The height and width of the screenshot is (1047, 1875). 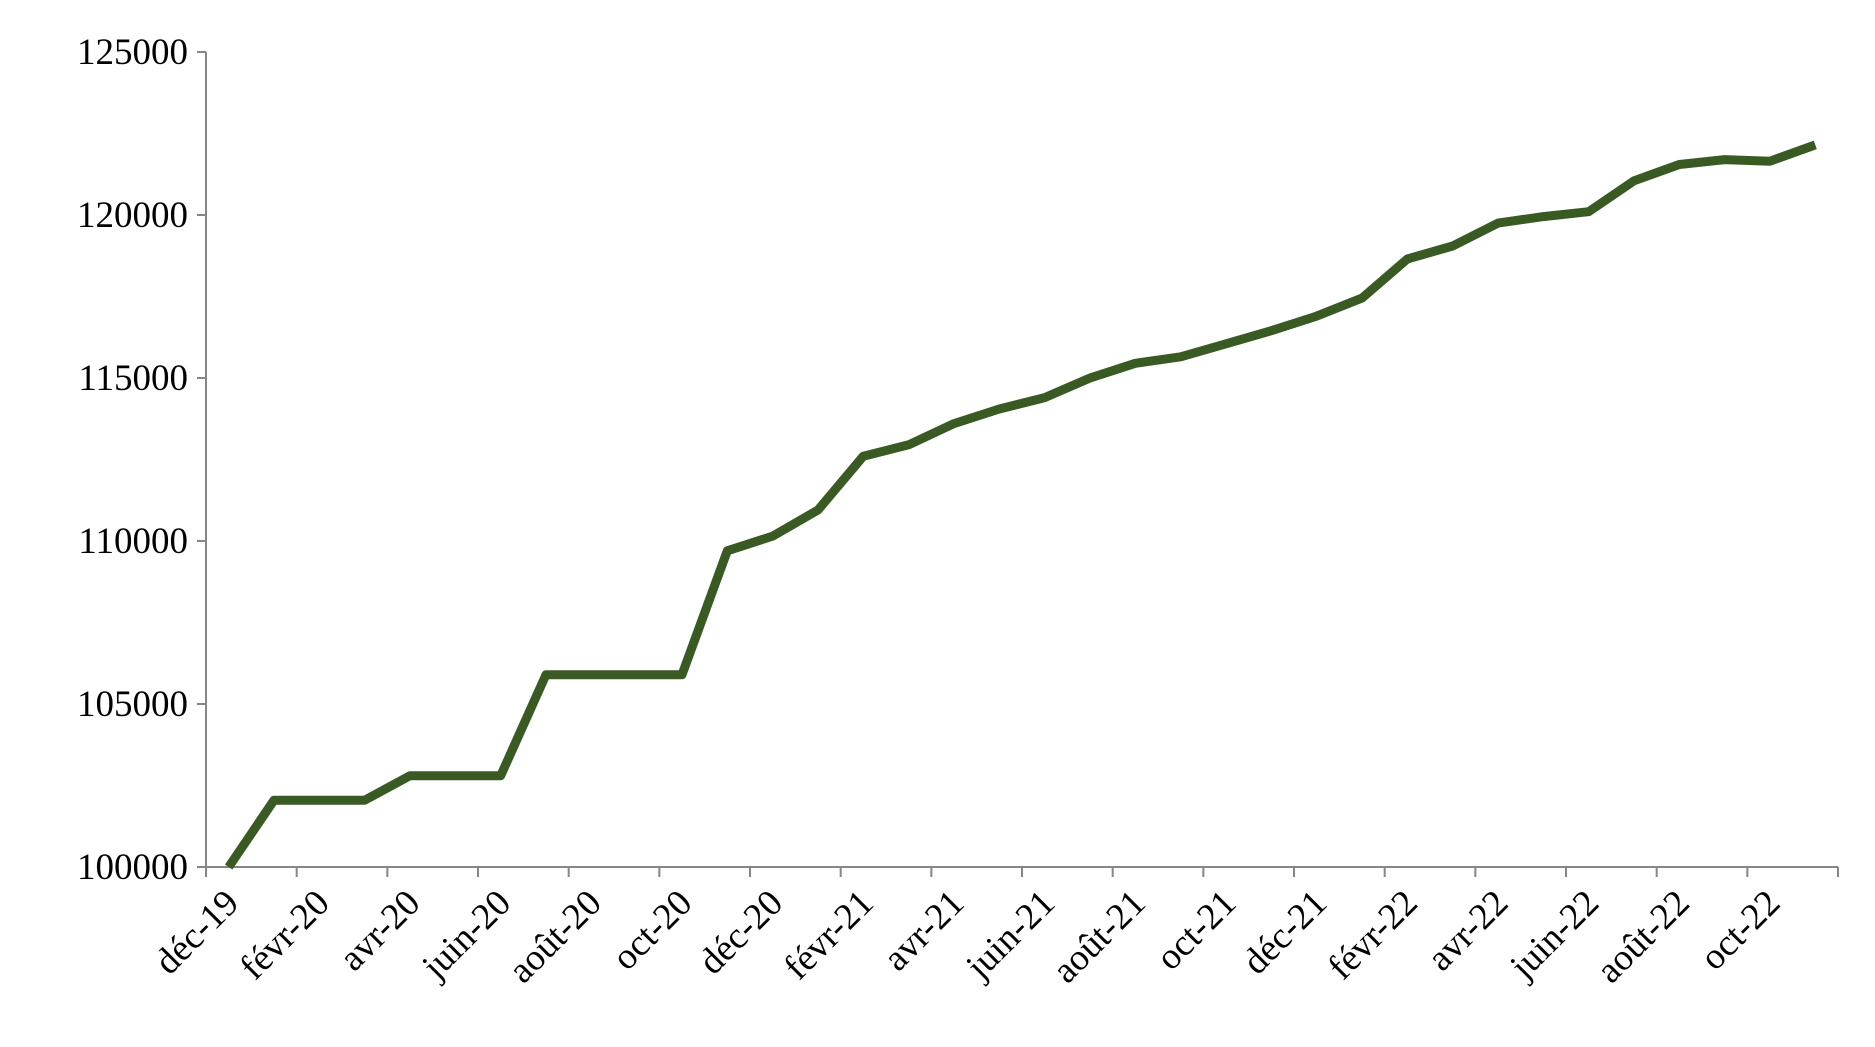 What do you see at coordinates (741, 932) in the screenshot?
I see `x-tick-label: déc-20` at bounding box center [741, 932].